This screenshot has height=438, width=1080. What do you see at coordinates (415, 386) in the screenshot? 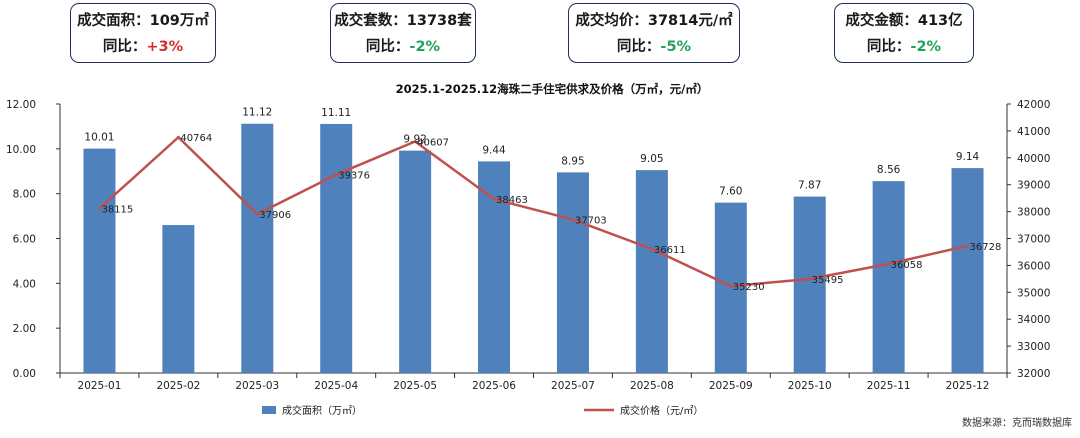
I see `x-axis-tick-label: 2025-05` at bounding box center [415, 386].